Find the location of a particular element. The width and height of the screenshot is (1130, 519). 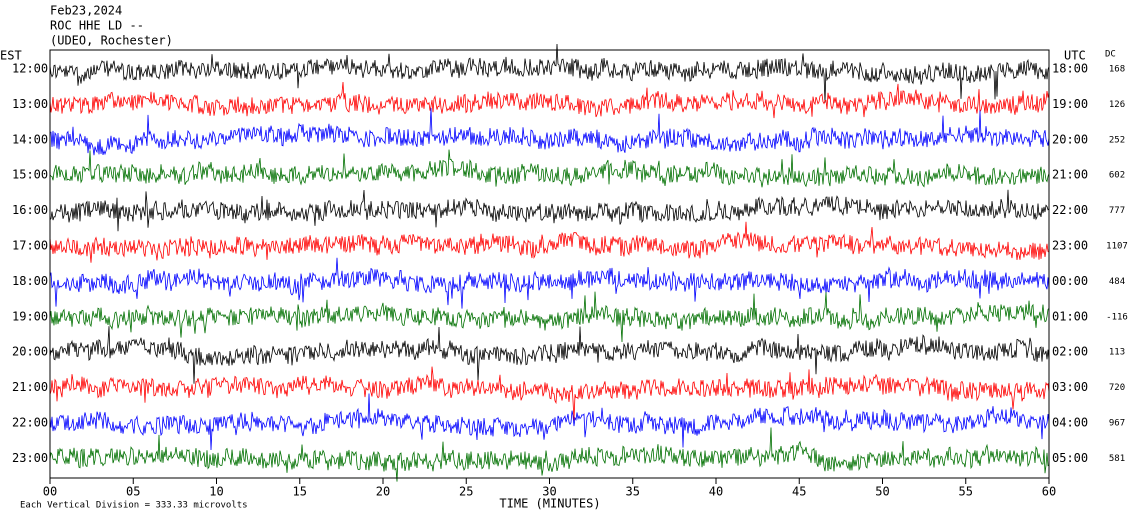

utc-label: 03:00 is located at coordinates (1070, 387).